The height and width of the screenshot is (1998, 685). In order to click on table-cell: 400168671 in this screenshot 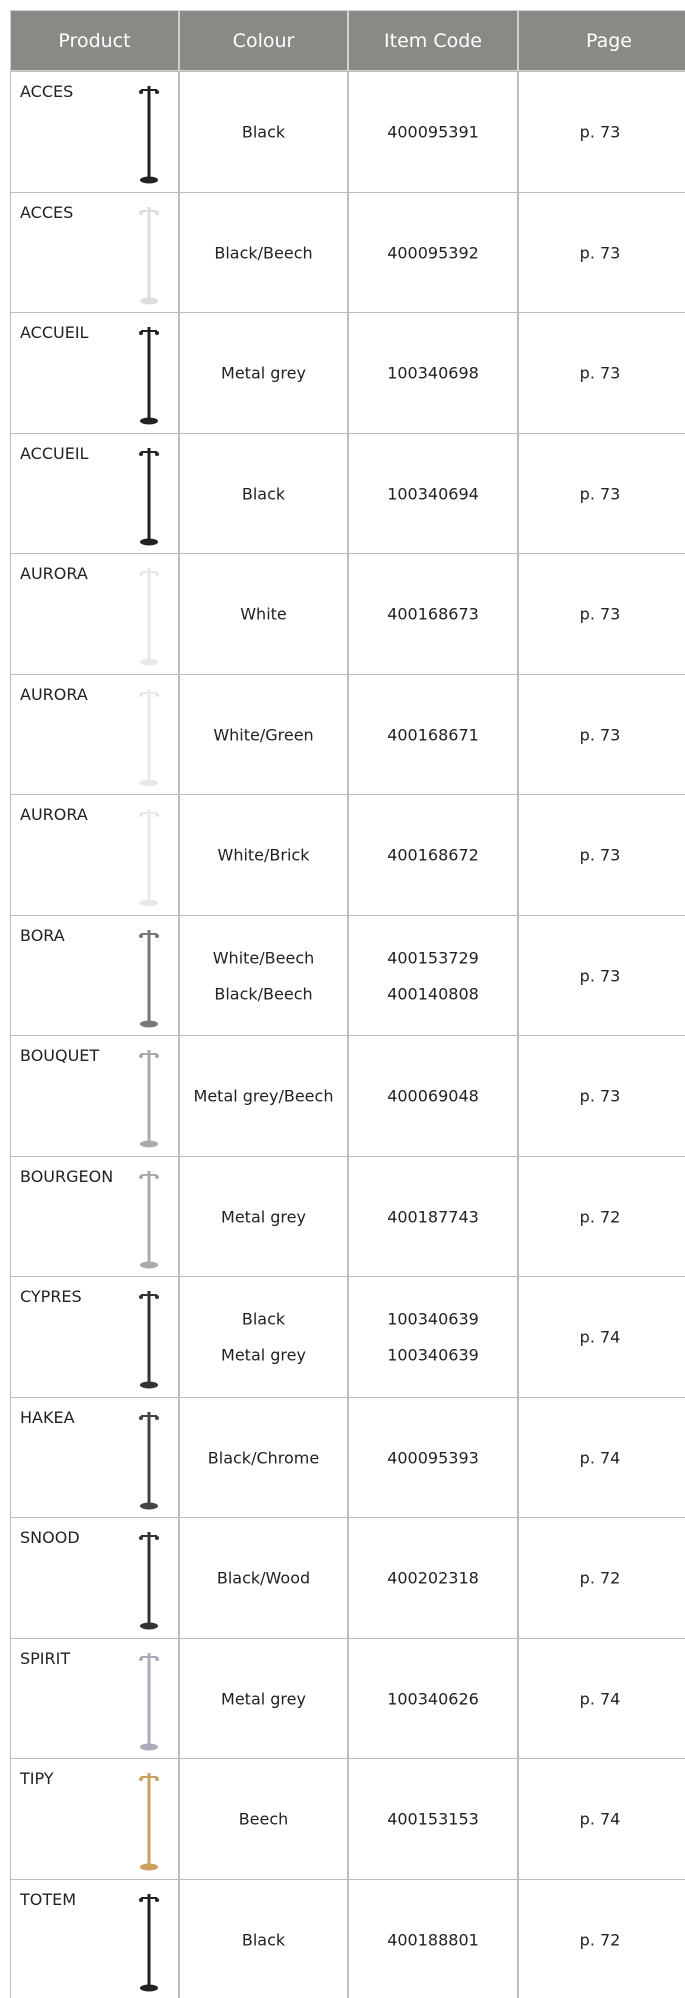, I will do `click(433, 734)`.